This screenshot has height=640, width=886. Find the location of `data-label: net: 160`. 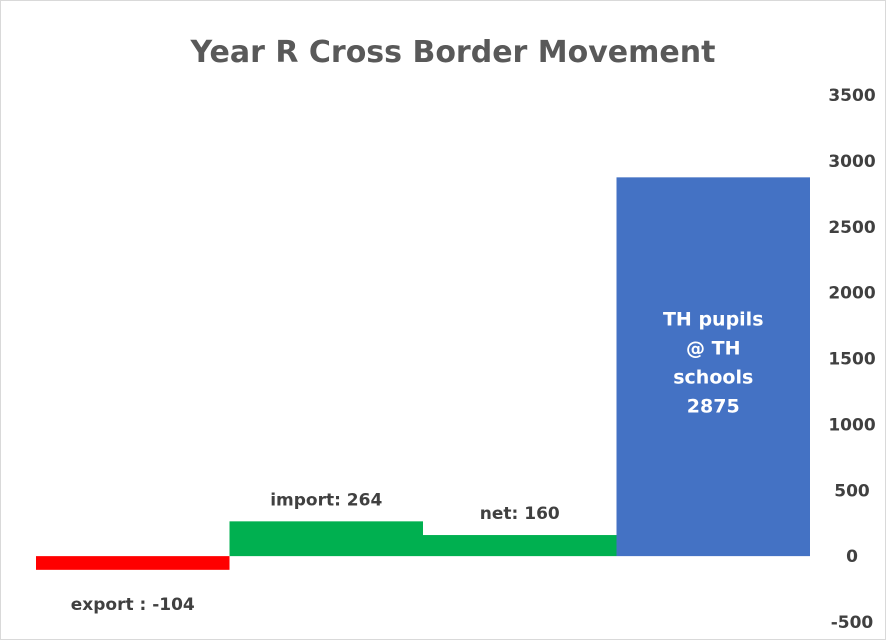

data-label: net: 160 is located at coordinates (520, 514).